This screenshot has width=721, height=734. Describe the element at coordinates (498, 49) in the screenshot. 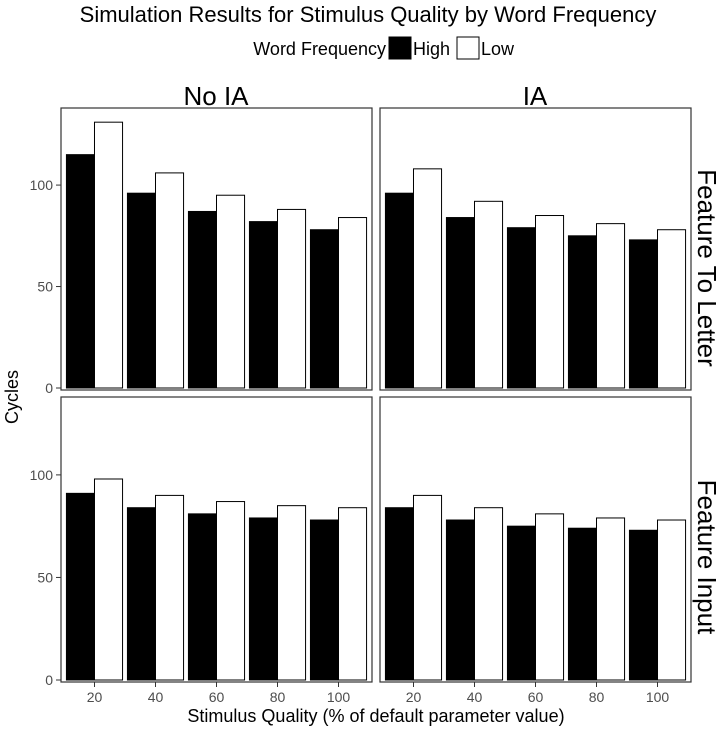

I see `legend-label-low: Low` at that location.